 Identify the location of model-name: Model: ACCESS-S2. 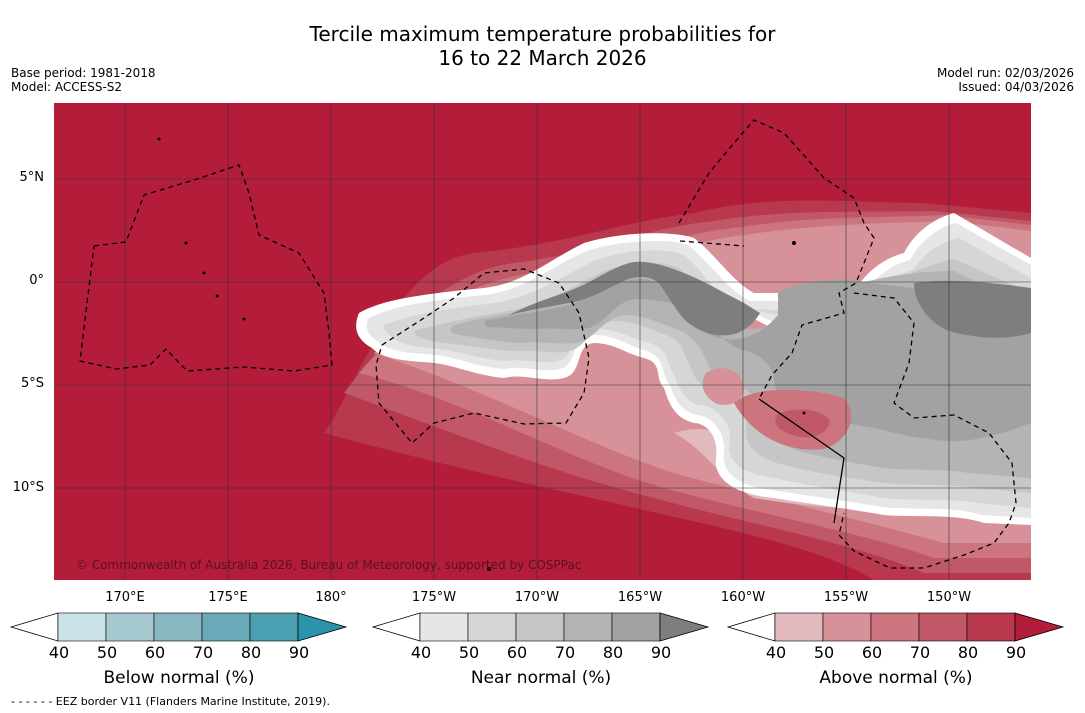
(67, 87).